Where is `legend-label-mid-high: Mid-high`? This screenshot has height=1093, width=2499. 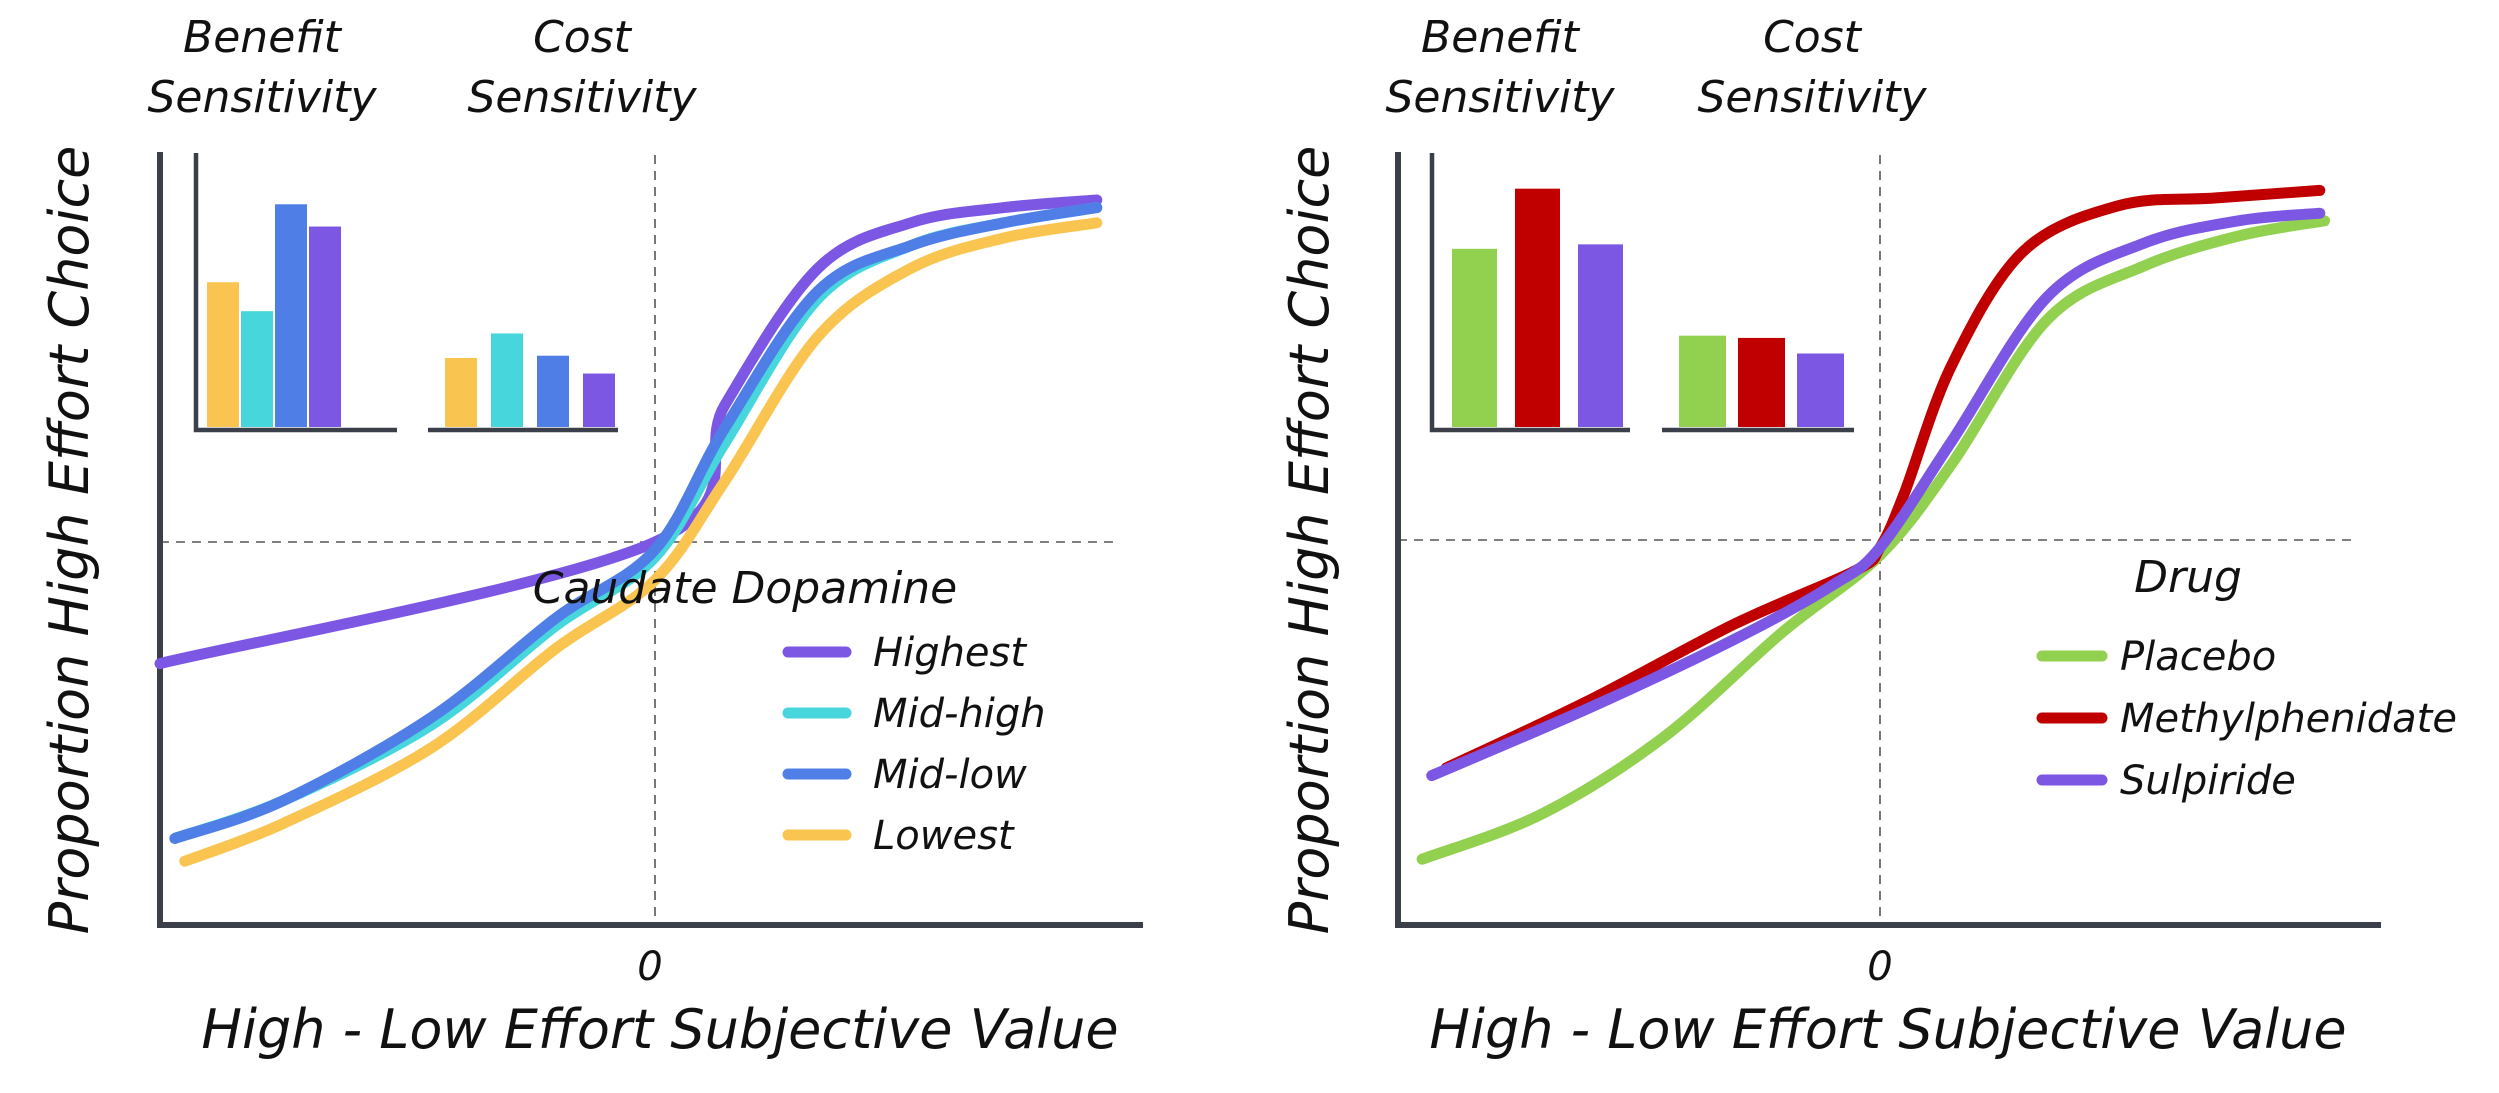
legend-label-mid-high: Mid-high is located at coordinates (959, 714).